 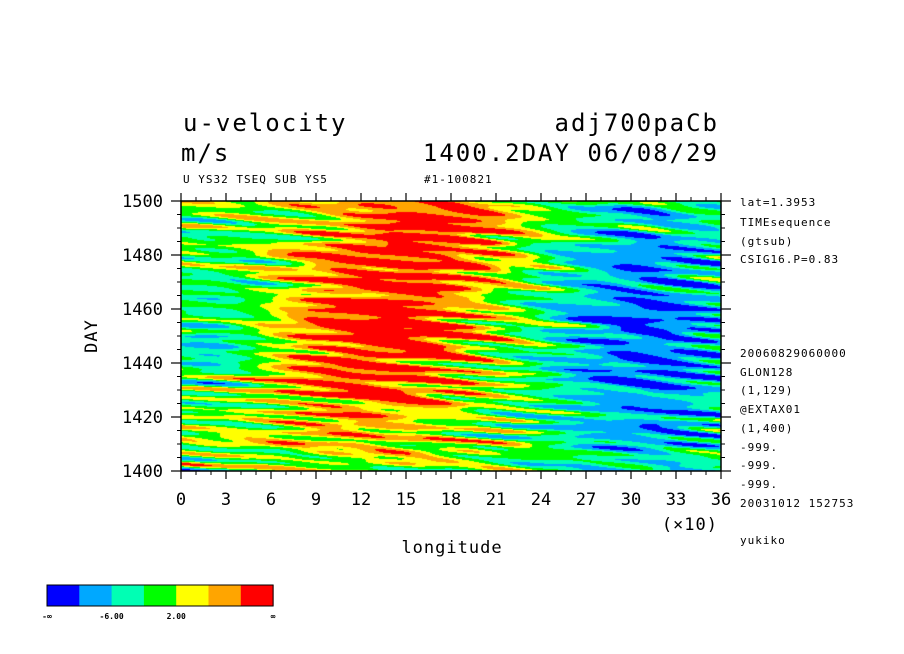 What do you see at coordinates (406, 500) in the screenshot?
I see `x-tick-label: 15` at bounding box center [406, 500].